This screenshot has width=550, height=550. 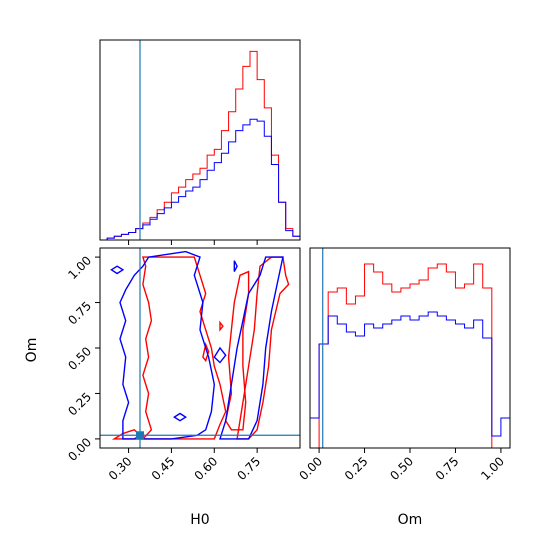 I want to click on h0-histogram-red, so click(x=200, y=145).